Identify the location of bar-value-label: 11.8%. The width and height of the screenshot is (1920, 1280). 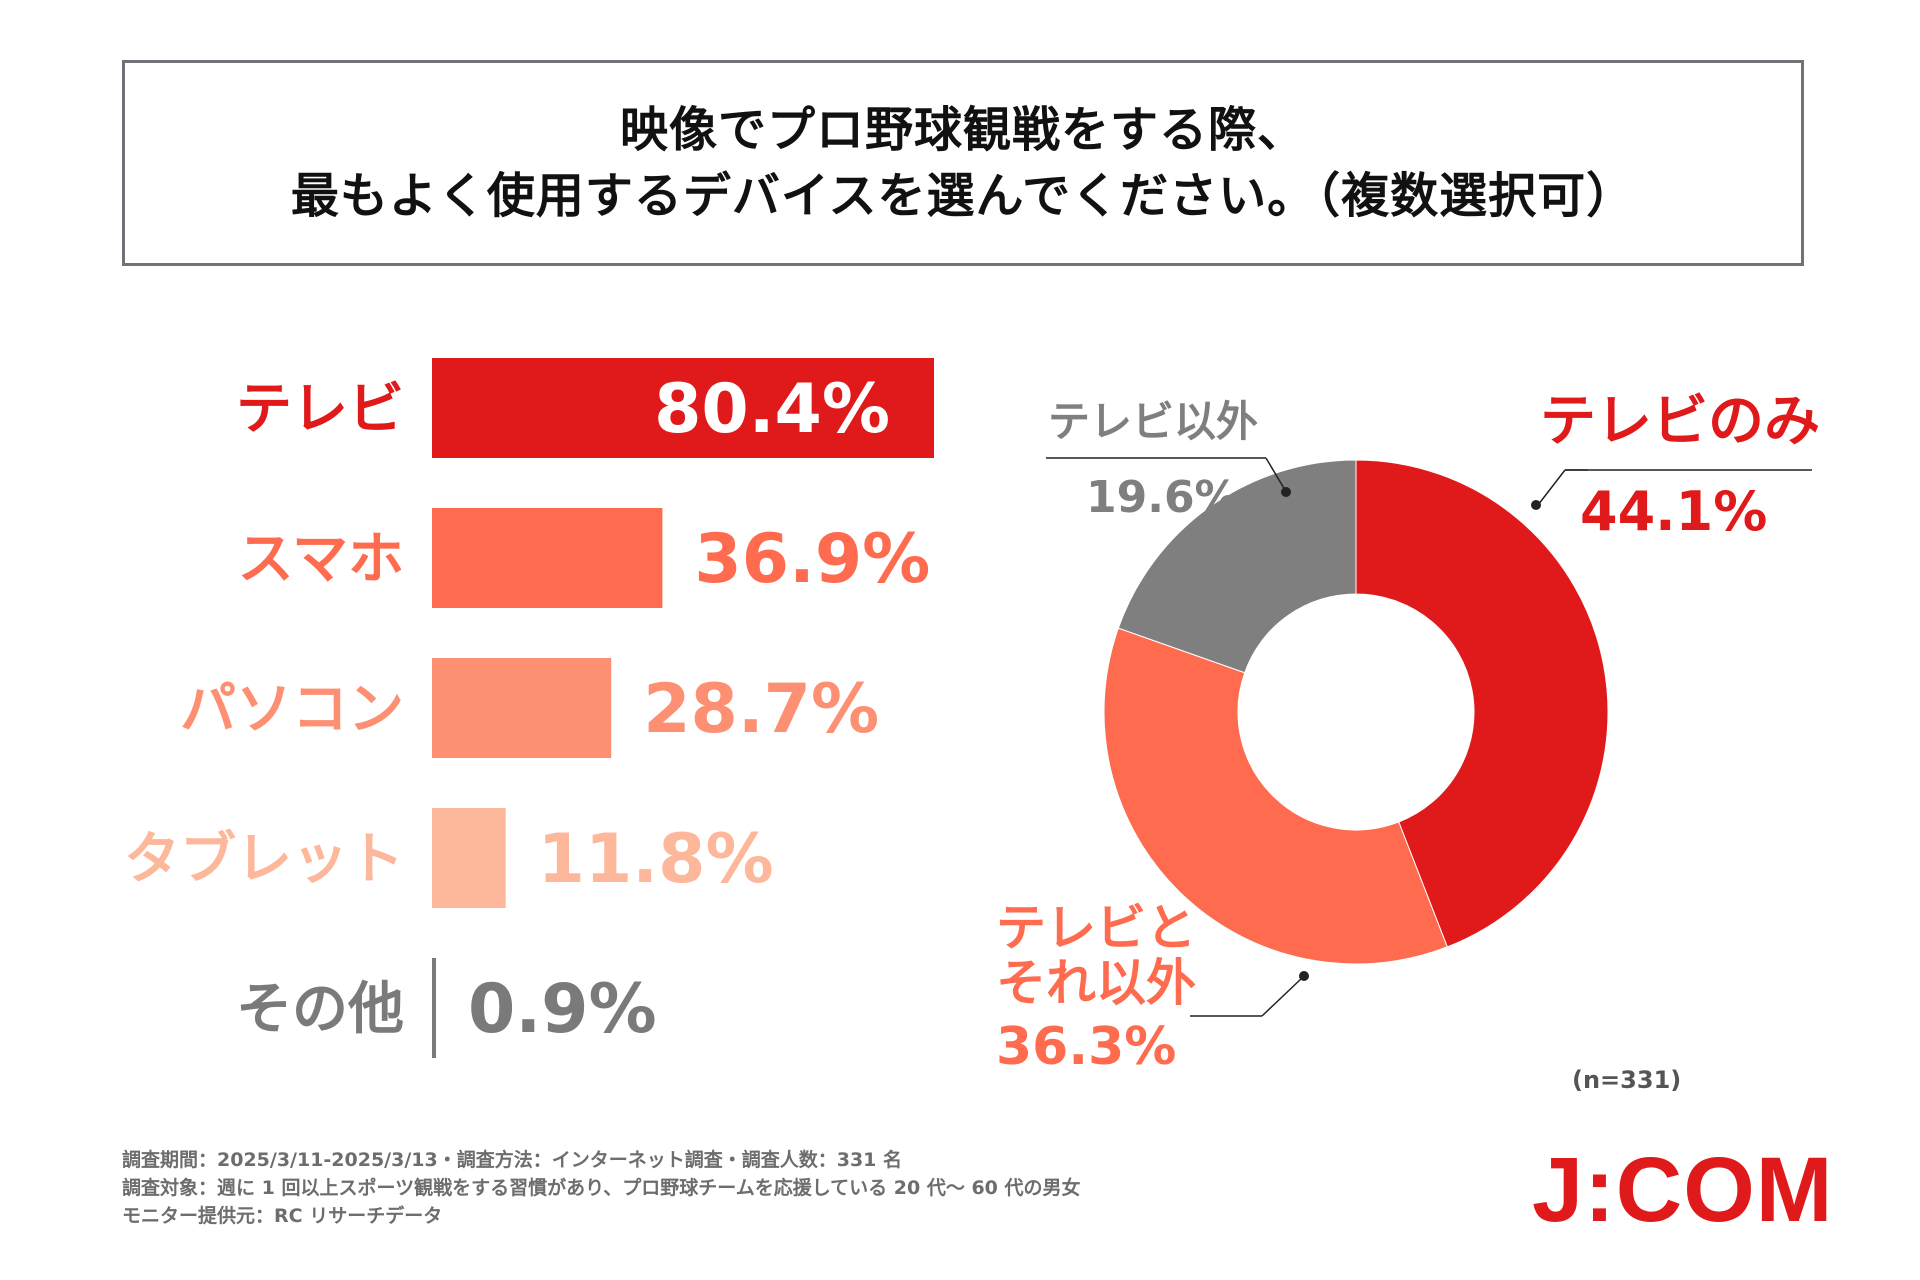
(656, 859).